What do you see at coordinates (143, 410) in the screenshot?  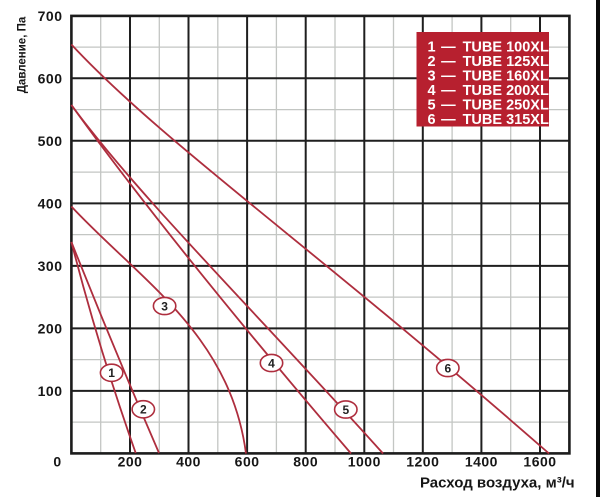 I see `svg-text: 2` at bounding box center [143, 410].